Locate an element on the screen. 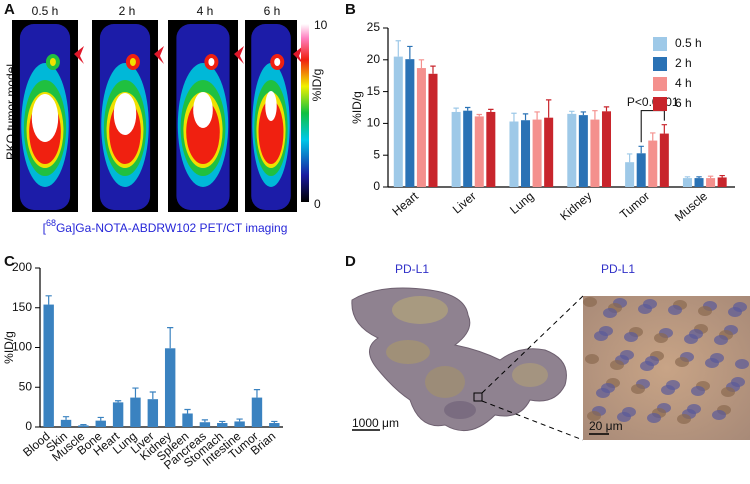 The width and height of the screenshot is (750, 484). caption: [68Ga]Ga-NOTA-ABDRW102 PET/CT imaging is located at coordinates (165, 226).